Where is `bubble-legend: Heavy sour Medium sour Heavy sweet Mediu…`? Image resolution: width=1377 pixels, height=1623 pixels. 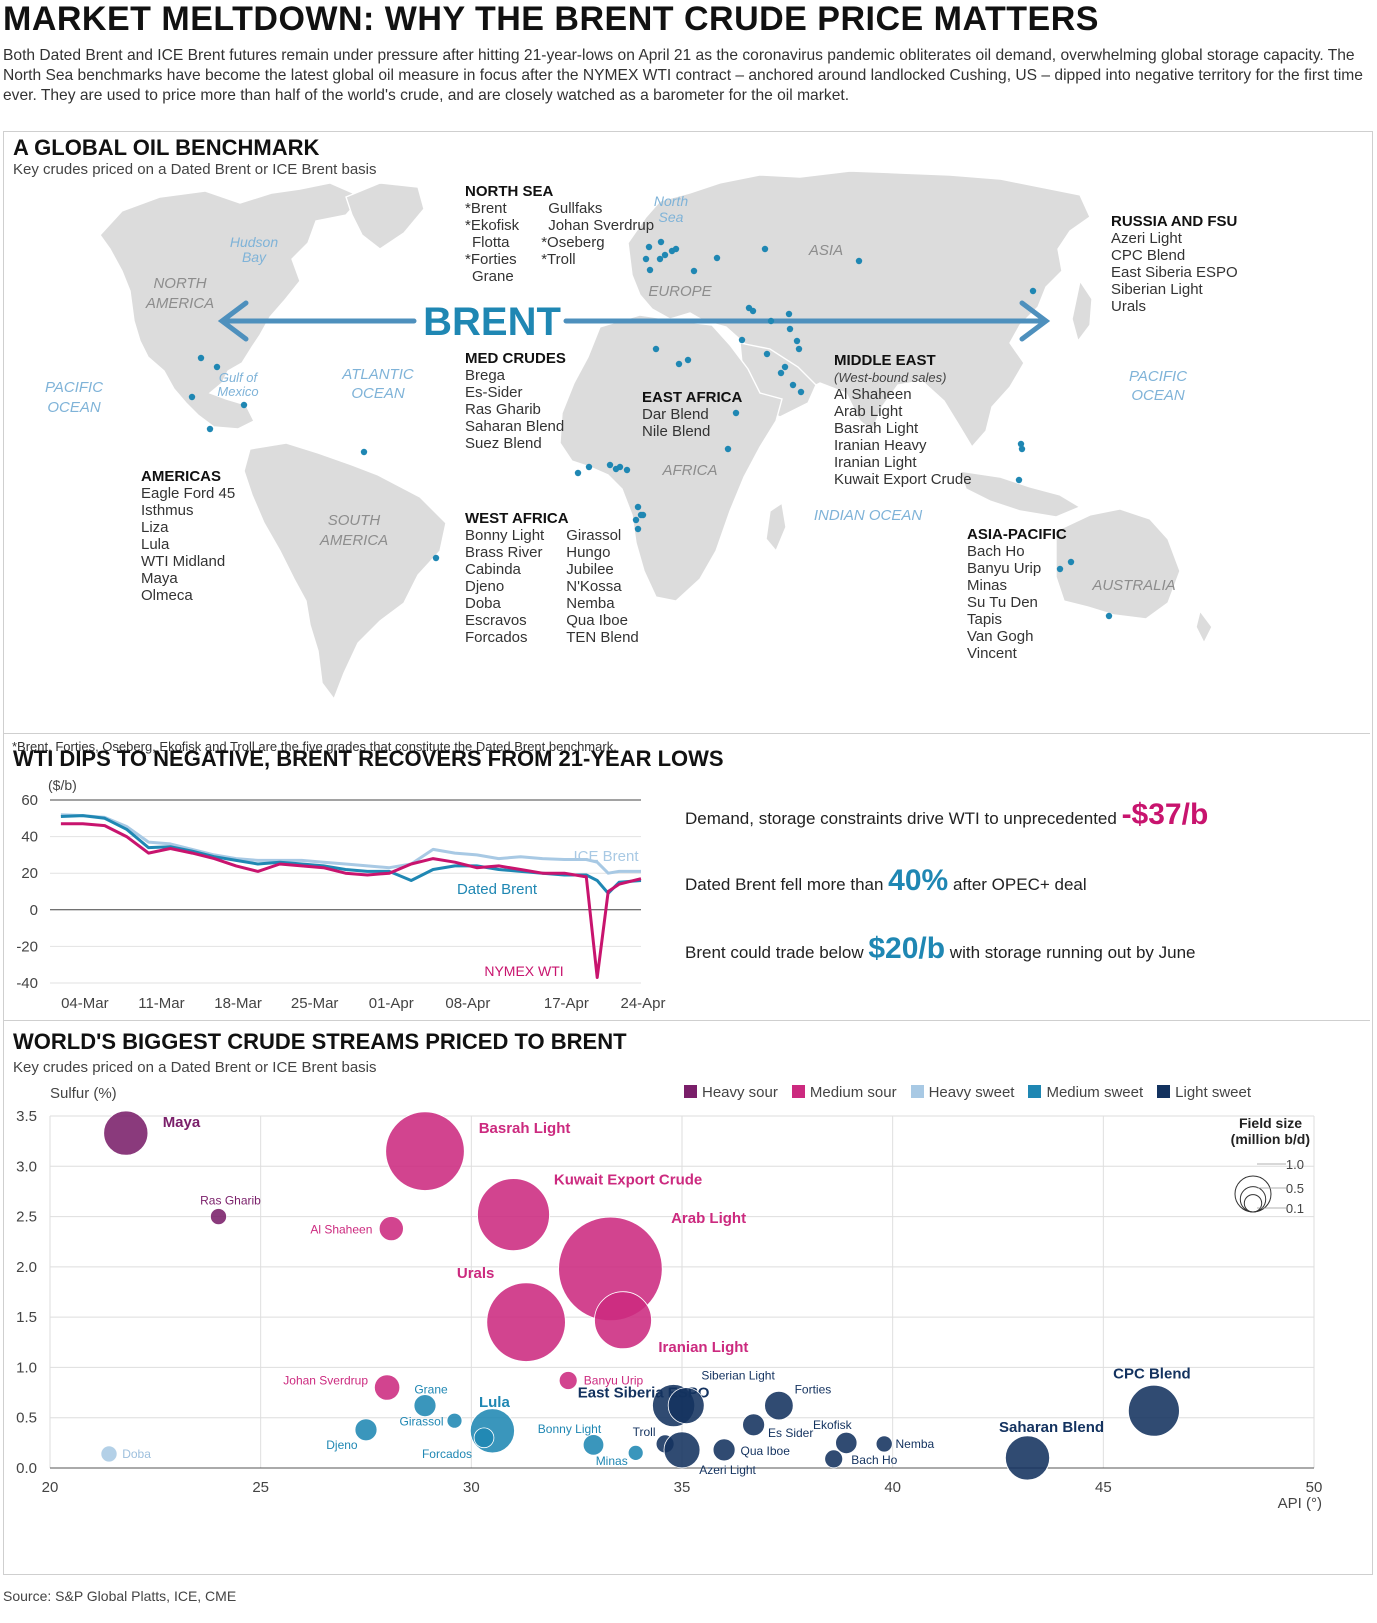
bubble-legend: Heavy sour Medium sour Heavy sweet Mediu… is located at coordinates (967, 1092).